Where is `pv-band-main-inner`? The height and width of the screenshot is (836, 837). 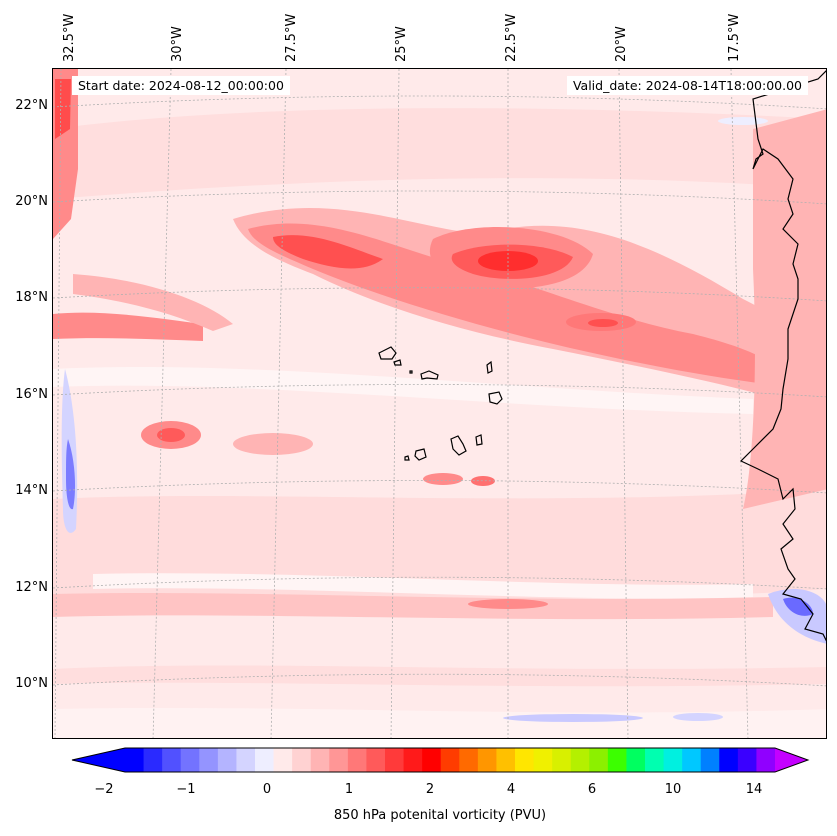 pv-band-main-inner is located at coordinates (328, 252).